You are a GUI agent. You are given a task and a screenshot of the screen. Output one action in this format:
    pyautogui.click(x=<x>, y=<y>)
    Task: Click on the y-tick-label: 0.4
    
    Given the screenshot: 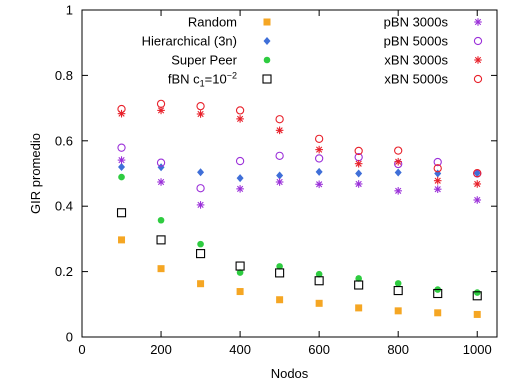 What is the action you would take?
    pyautogui.click(x=64, y=206)
    